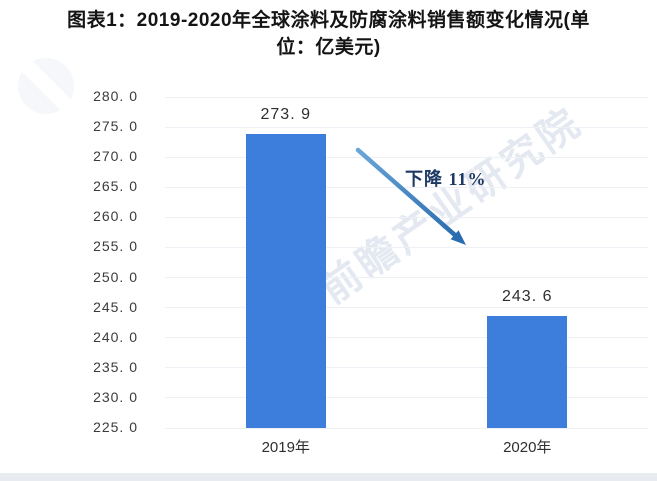  I want to click on y-axis-tick-label: 275. 0, so click(115, 126).